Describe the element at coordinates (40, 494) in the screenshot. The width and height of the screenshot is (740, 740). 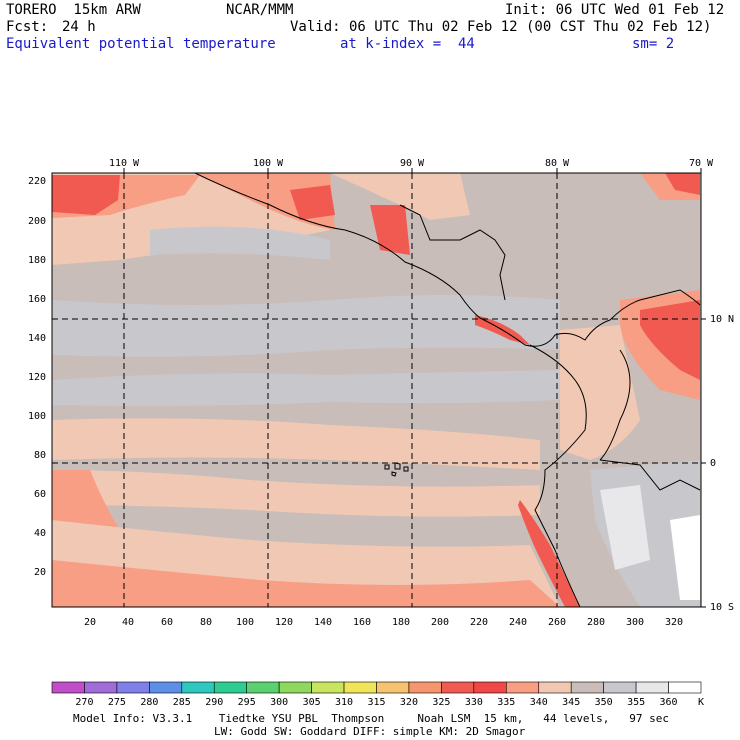
I see `grid-y-label: 60` at that location.